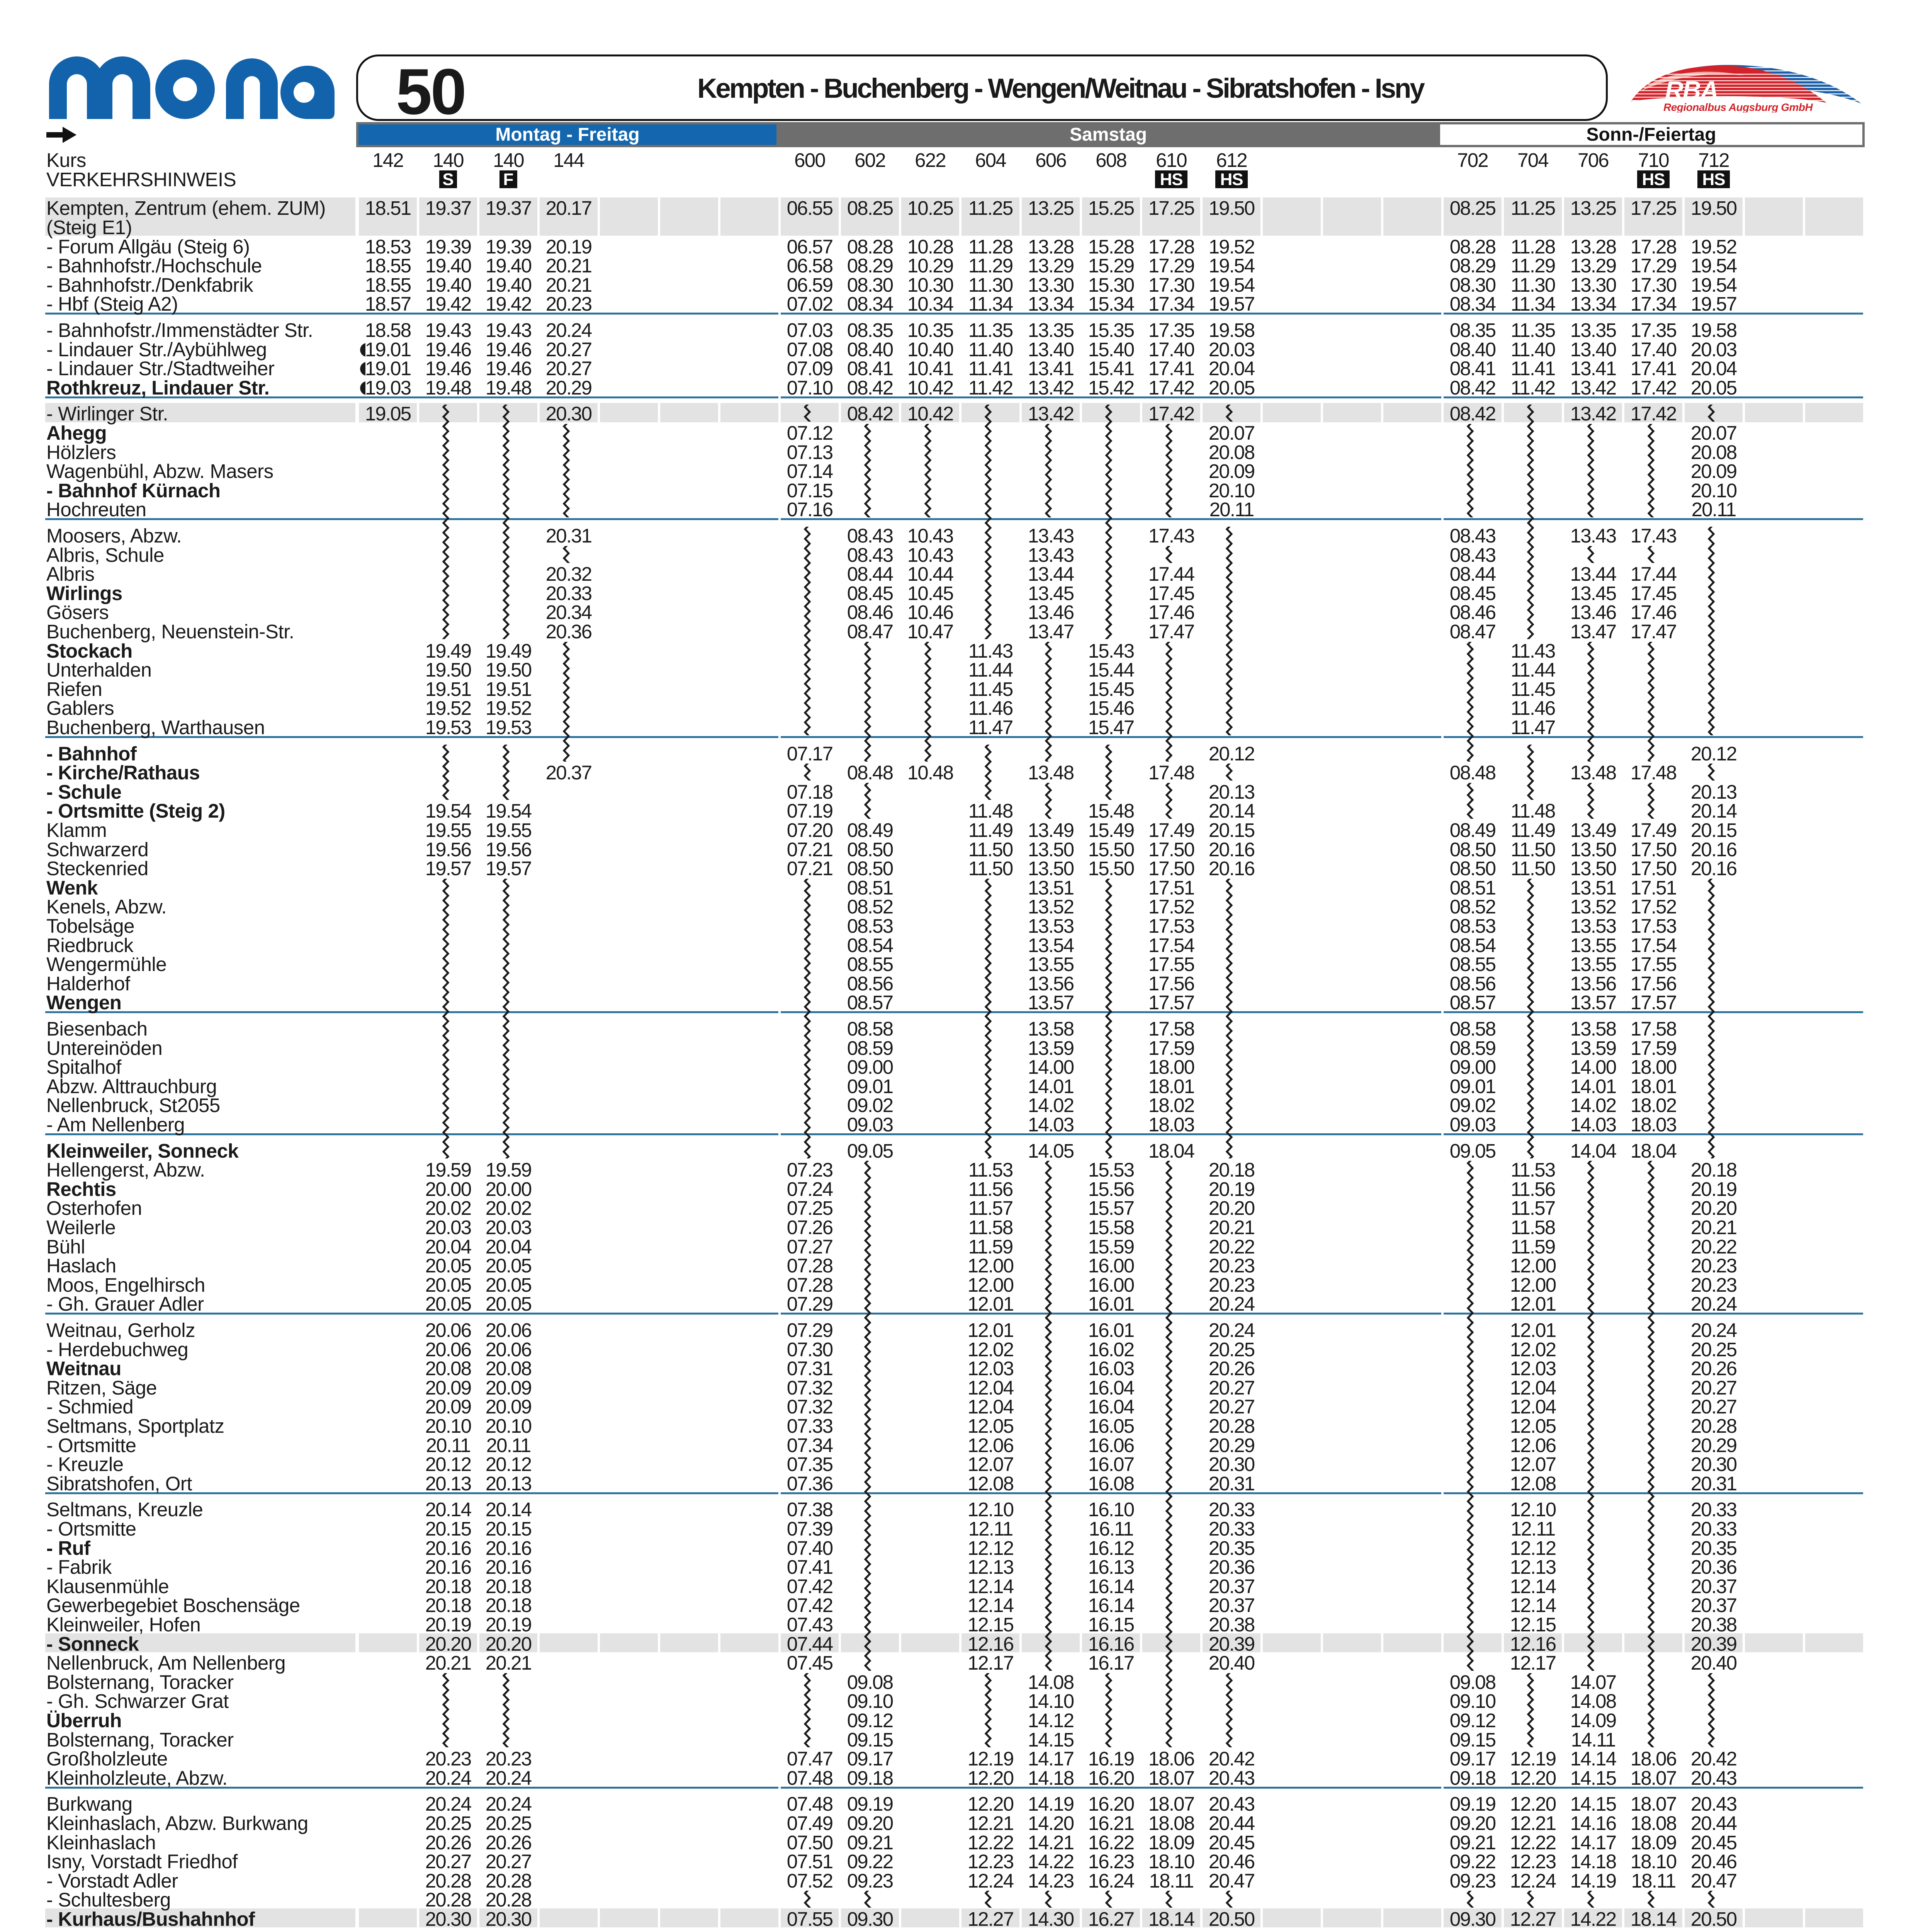  I want to click on svg-text: Regionalbus Augsburg GmbH, so click(1738, 106).